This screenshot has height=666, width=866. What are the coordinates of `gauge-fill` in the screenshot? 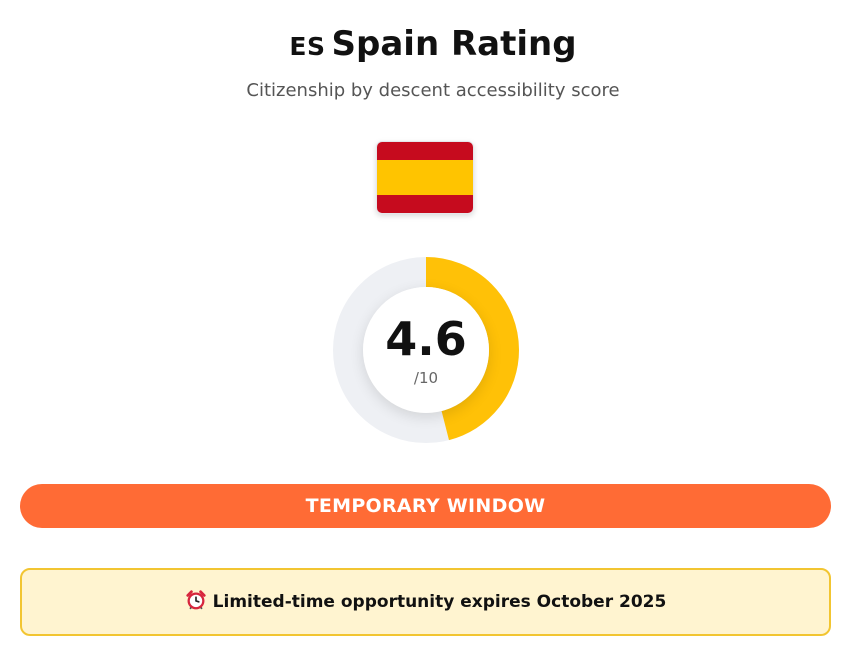 It's located at (426, 350).